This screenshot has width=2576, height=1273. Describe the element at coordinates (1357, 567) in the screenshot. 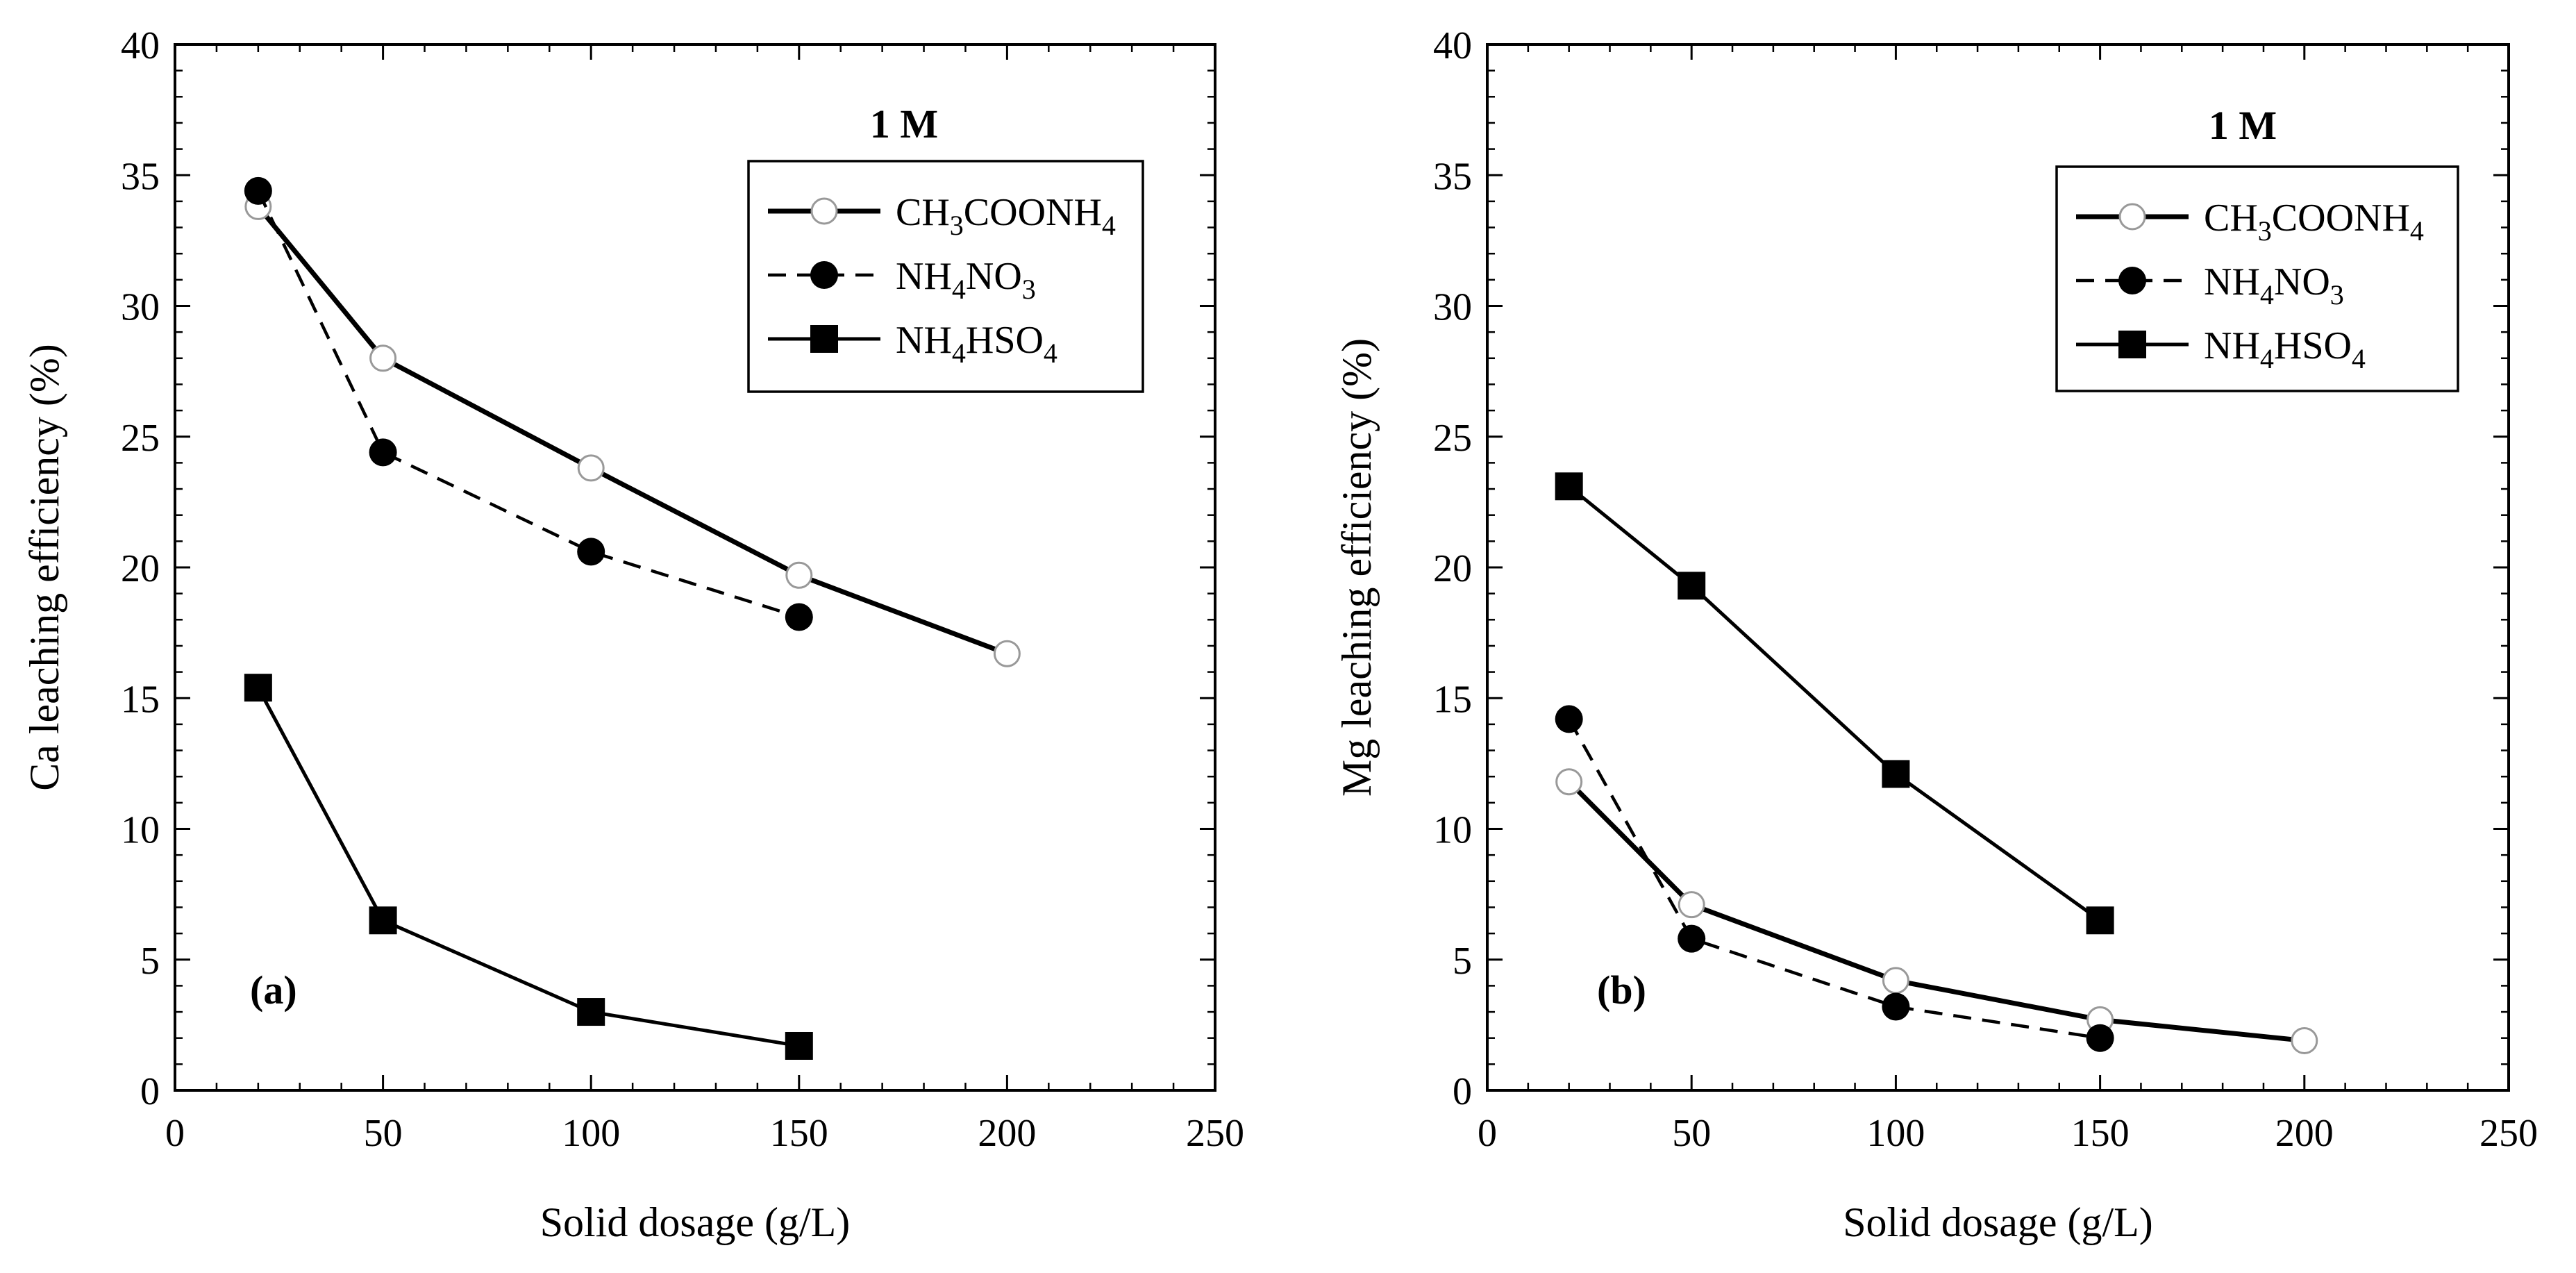

I see `panel-b-y-axis-title: Mg leaching efficiency (%)` at that location.